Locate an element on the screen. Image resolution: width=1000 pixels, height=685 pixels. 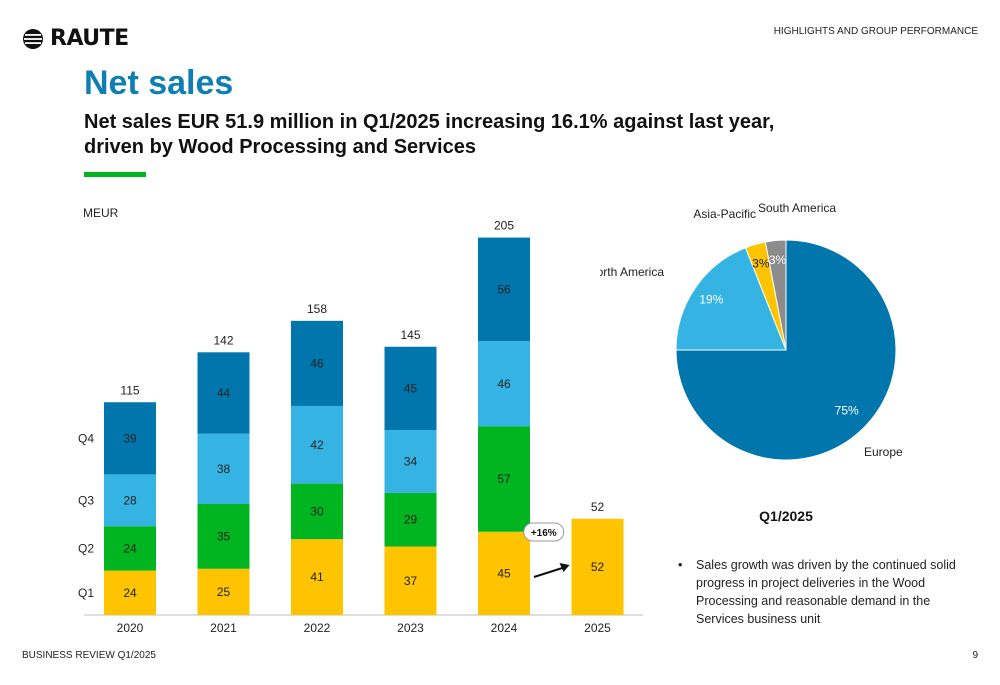
bar-value-2020-q1: 24 is located at coordinates (130, 593).